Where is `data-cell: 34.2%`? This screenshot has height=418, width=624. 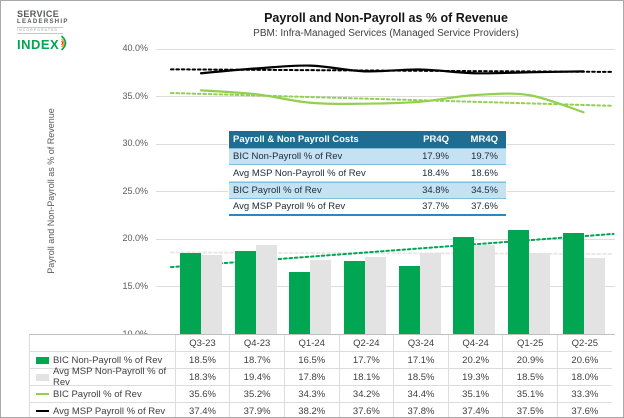 data-cell: 34.2% is located at coordinates (366, 394).